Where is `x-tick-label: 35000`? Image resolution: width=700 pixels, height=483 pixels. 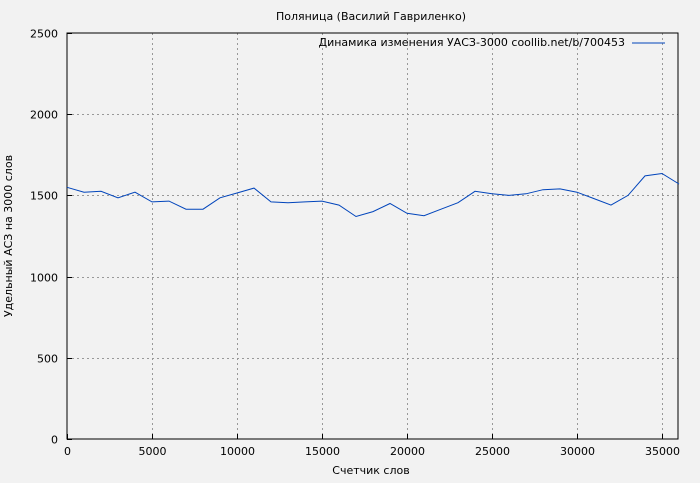 x-tick-label: 35000 is located at coordinates (662, 451).